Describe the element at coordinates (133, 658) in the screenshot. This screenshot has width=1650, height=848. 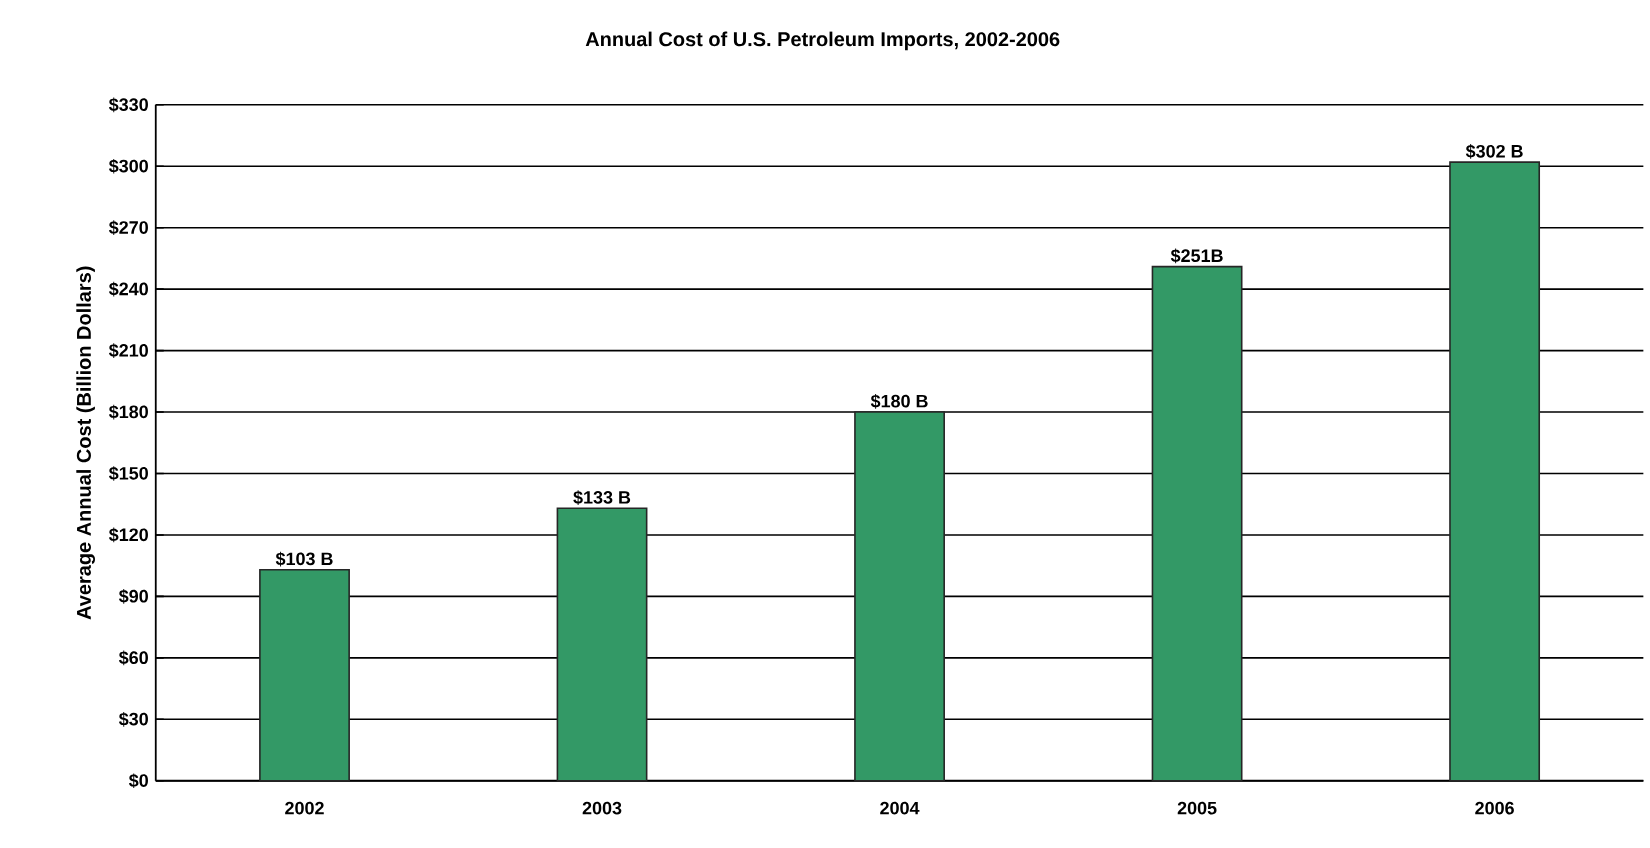
I see `y-tick-label: $60` at that location.